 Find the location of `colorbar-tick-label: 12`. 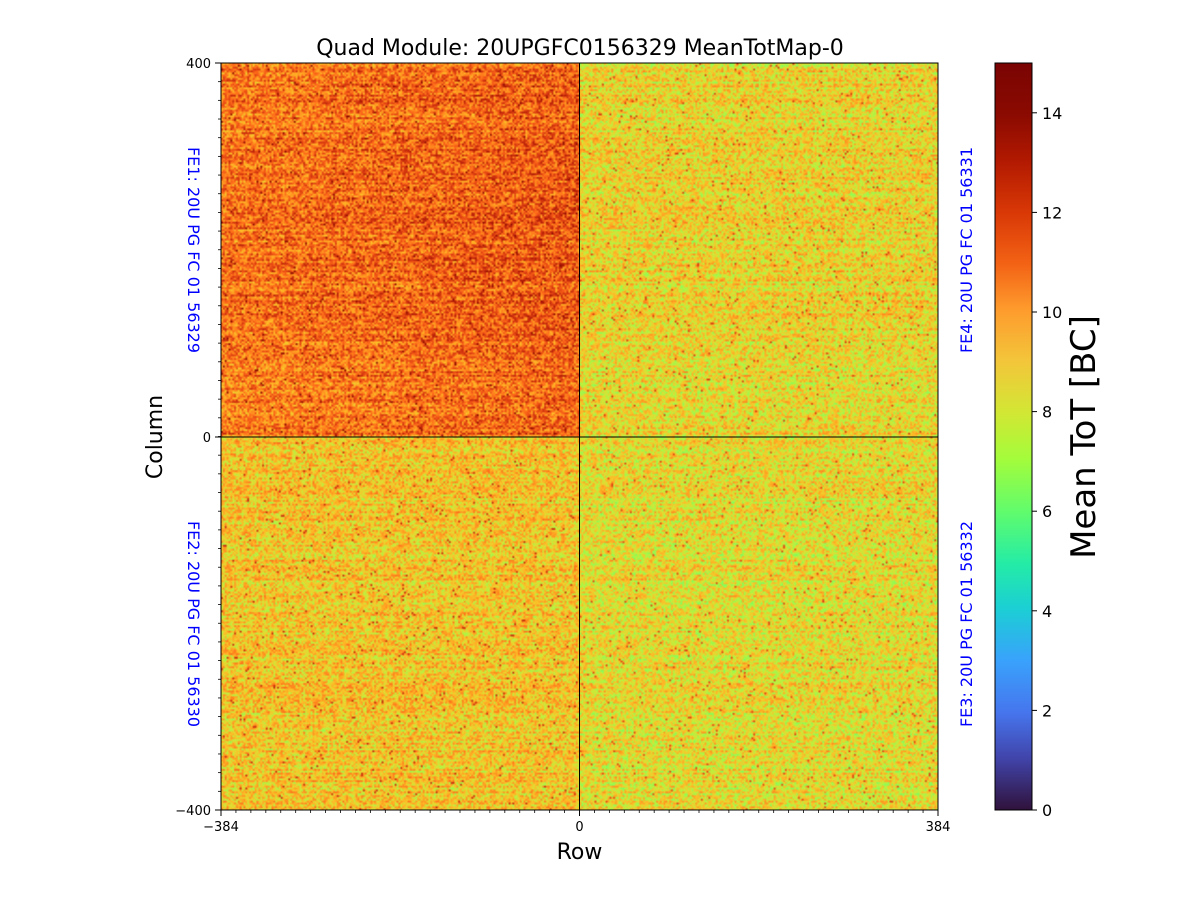

colorbar-tick-label: 12 is located at coordinates (1052, 212).